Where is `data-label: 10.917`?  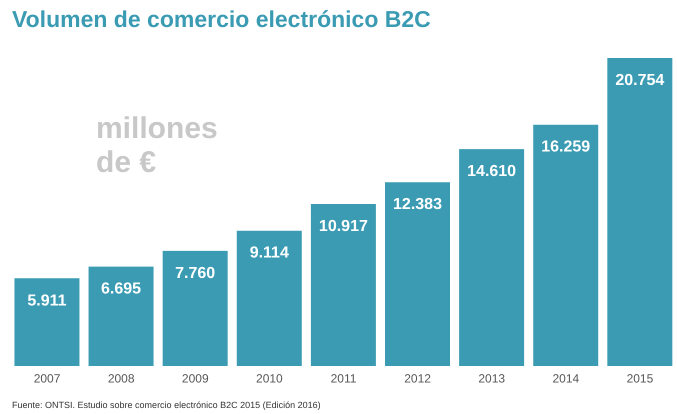 data-label: 10.917 is located at coordinates (343, 226).